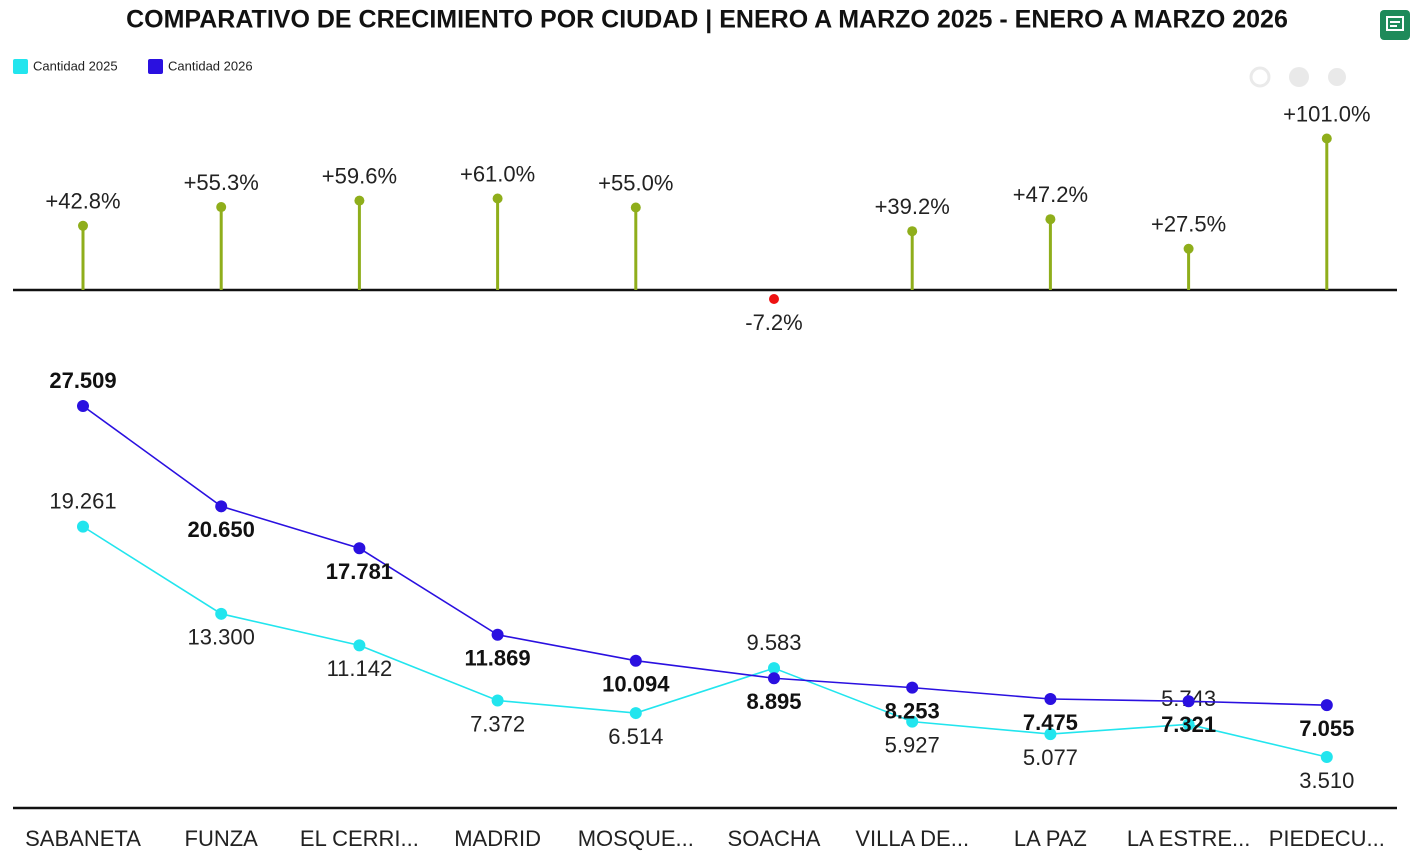  Describe the element at coordinates (635, 182) in the screenshot. I see `data-label: +55.0%` at that location.